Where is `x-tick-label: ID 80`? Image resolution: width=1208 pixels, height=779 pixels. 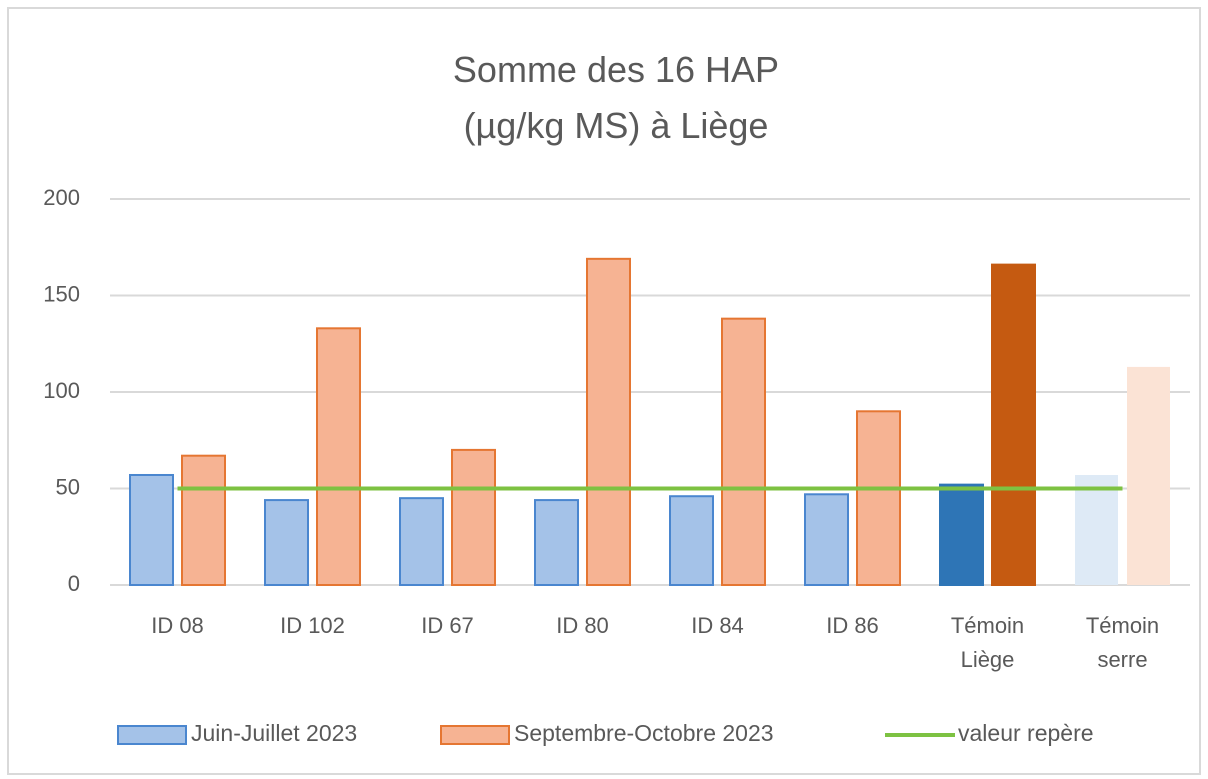
x-tick-label: ID 80 is located at coordinates (582, 625).